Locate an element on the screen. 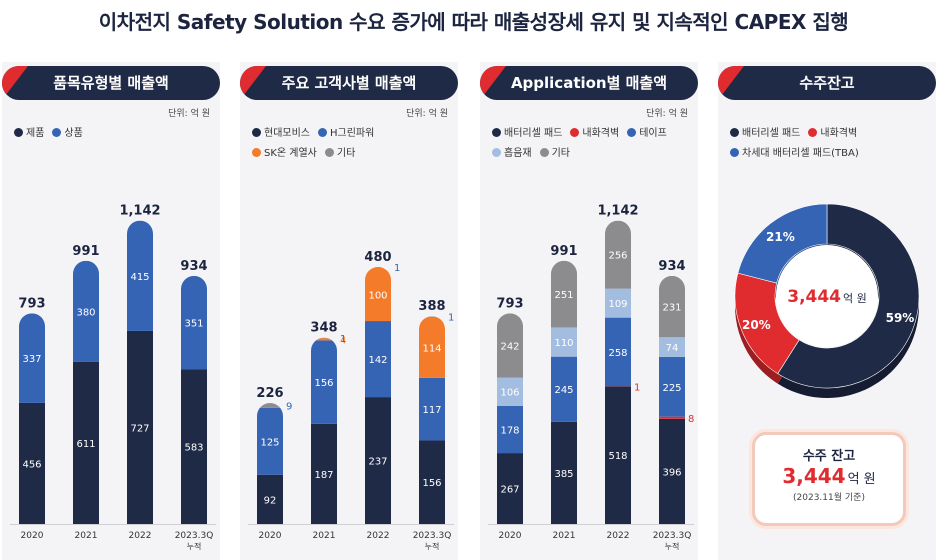  legend-label: 상품 is located at coordinates (73, 133).